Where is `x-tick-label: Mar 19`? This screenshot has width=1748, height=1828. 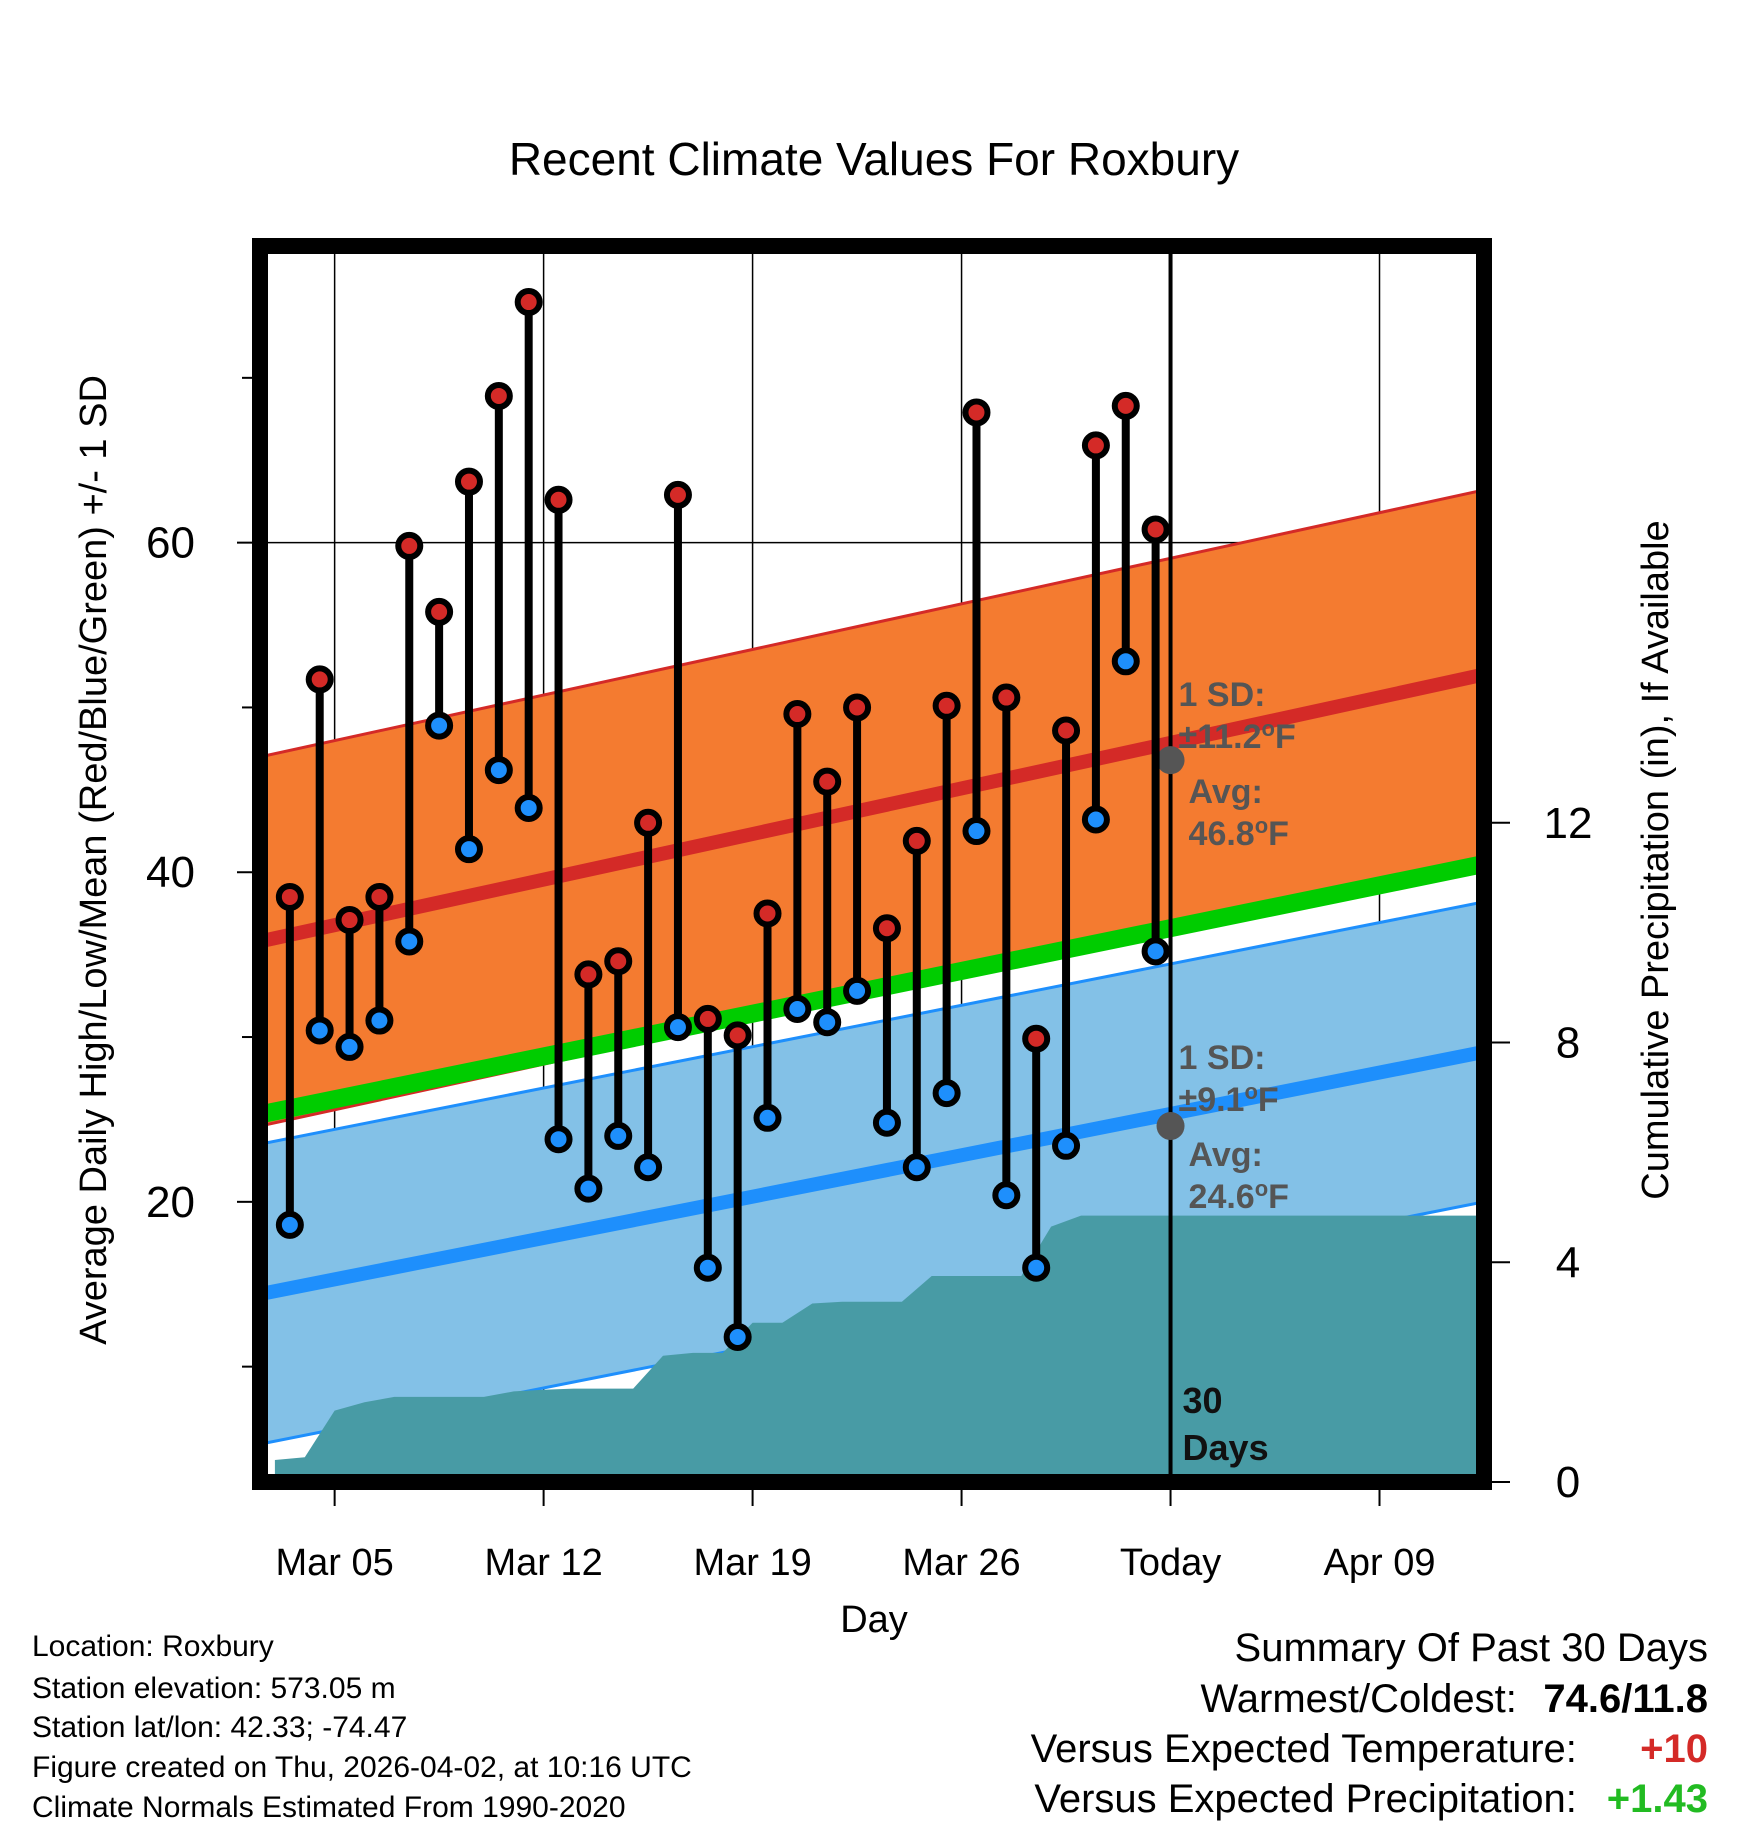
x-tick-label: Mar 19 is located at coordinates (752, 1563).